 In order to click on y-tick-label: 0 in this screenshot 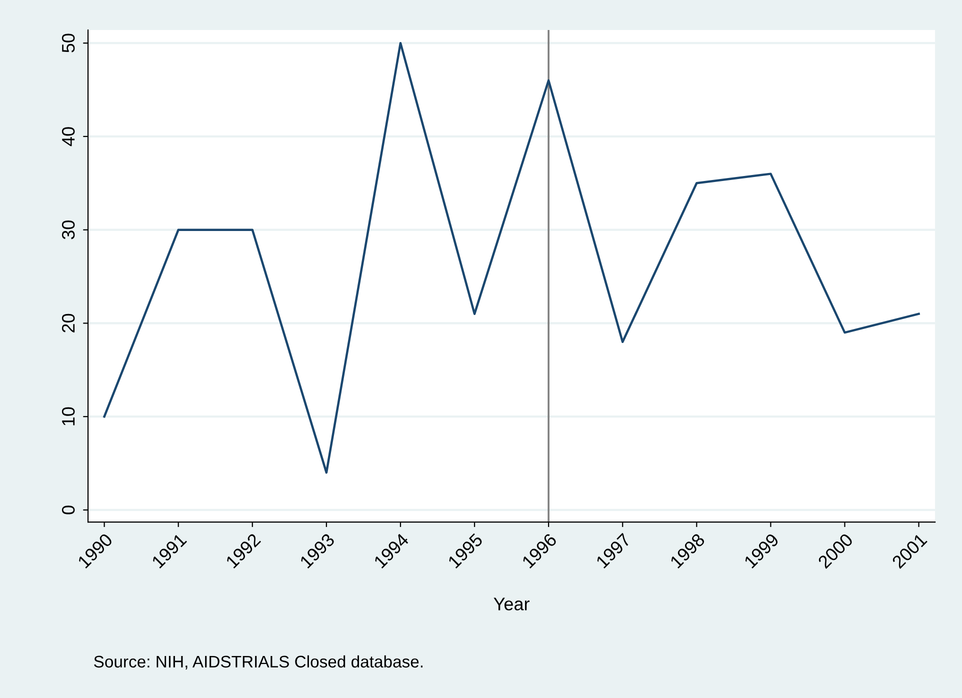, I will do `click(68, 510)`.